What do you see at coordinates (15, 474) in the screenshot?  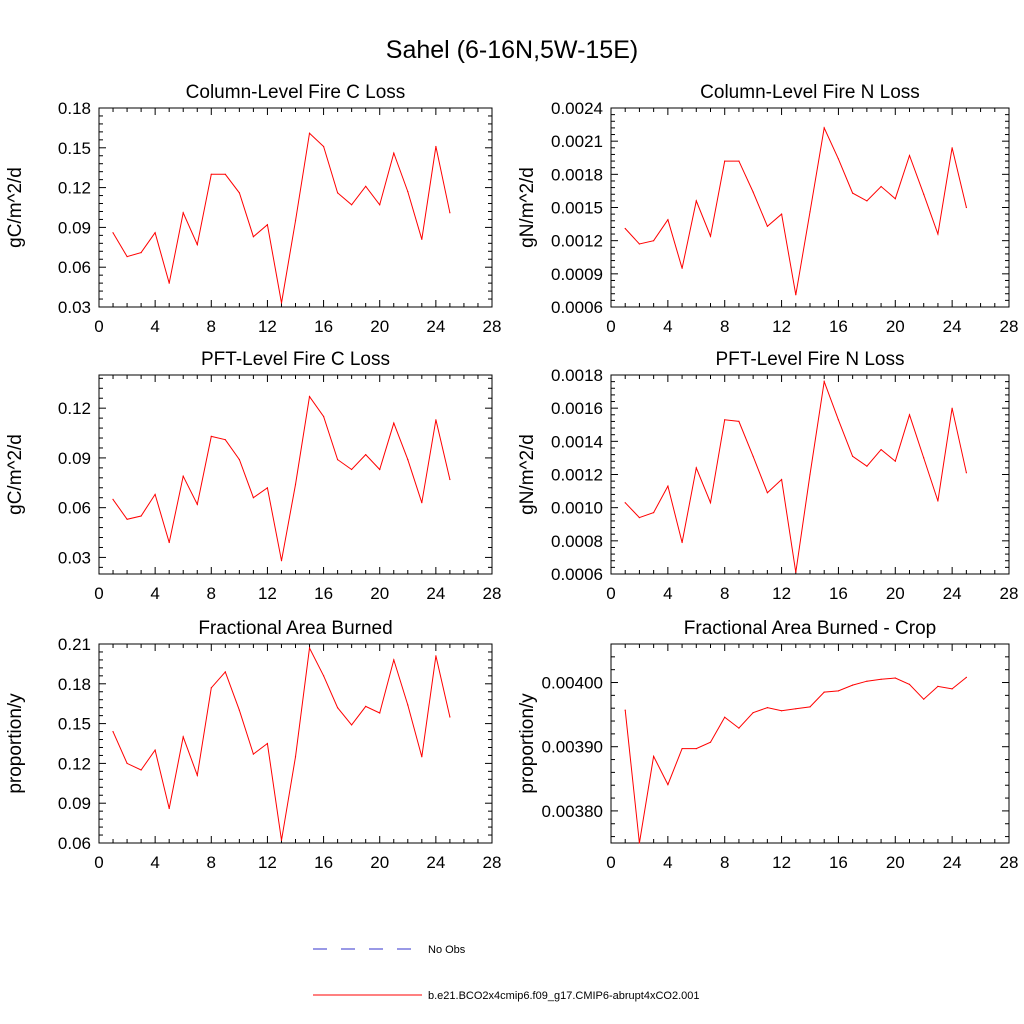 I see `y-axis-label: gC/m^2/d` at bounding box center [15, 474].